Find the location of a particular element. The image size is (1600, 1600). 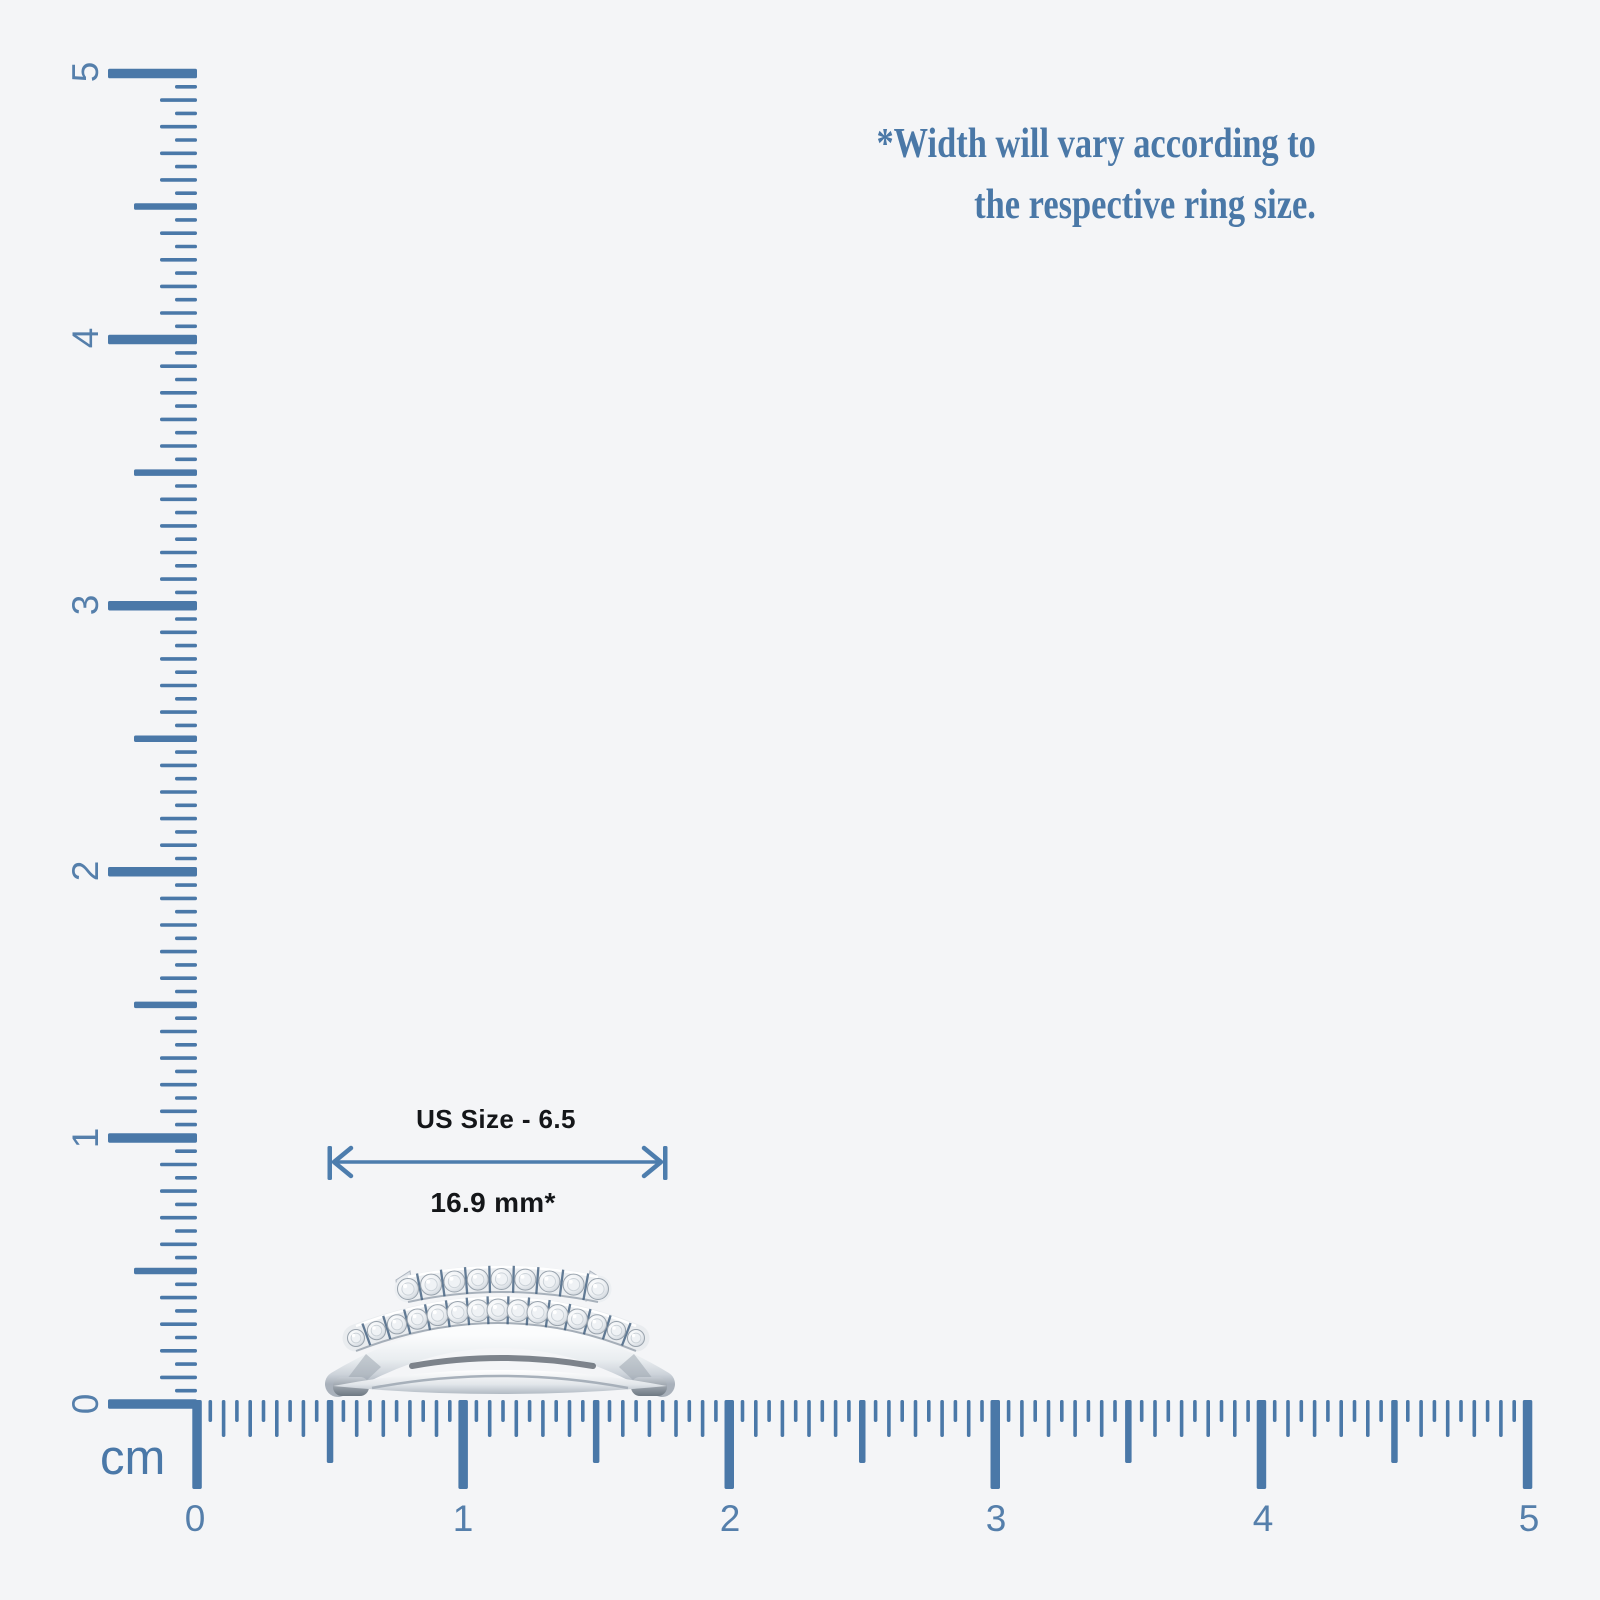

width-mm-label: 16.9 mm* is located at coordinates (493, 1202).